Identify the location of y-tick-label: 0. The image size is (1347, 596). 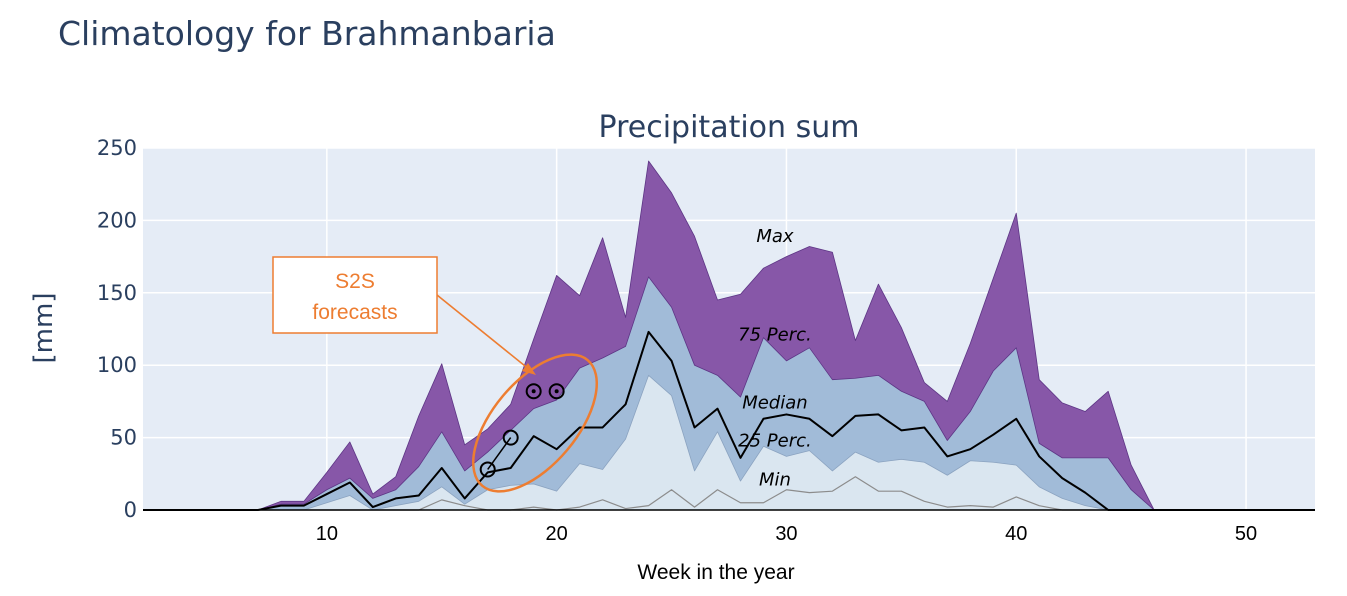
(130, 510).